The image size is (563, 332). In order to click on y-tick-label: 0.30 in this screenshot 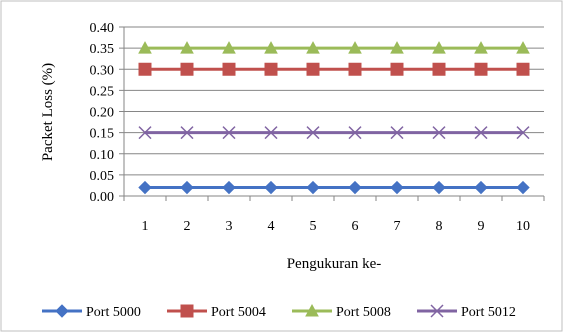, I will do `click(102, 70)`.